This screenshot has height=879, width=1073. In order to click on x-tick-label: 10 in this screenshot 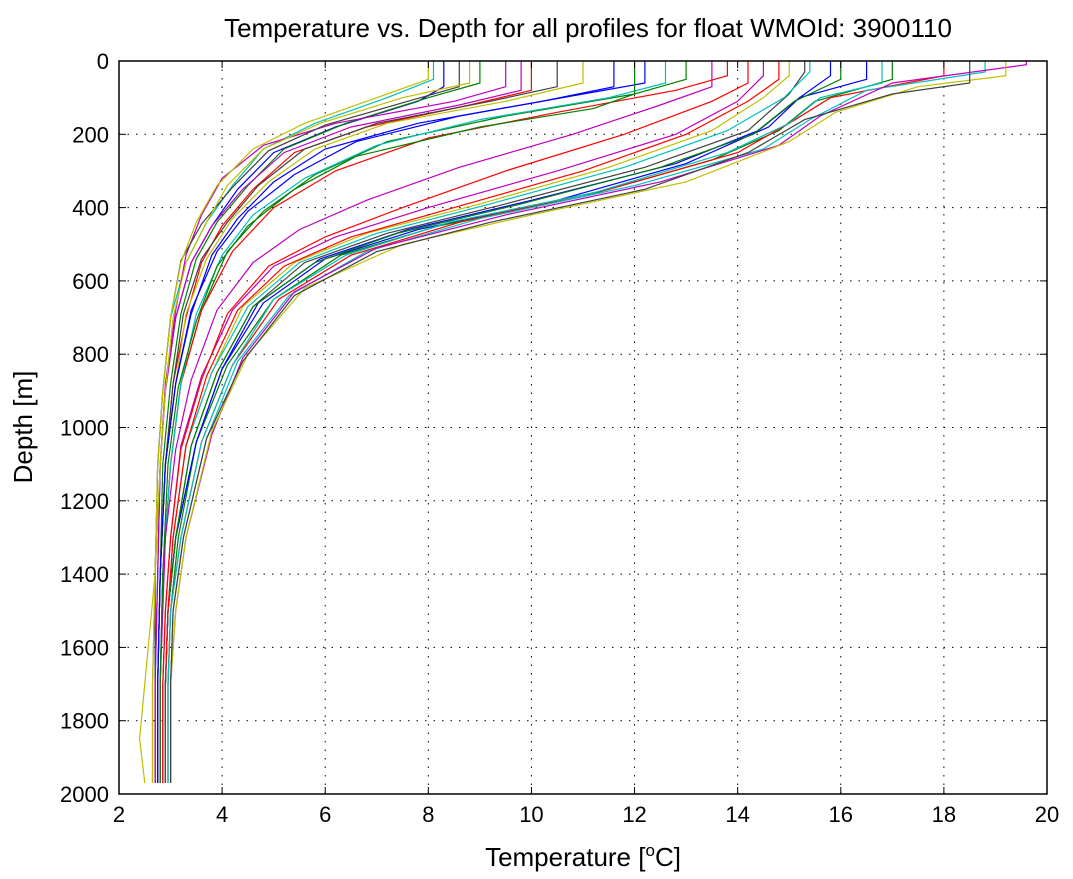, I will do `click(531, 814)`.